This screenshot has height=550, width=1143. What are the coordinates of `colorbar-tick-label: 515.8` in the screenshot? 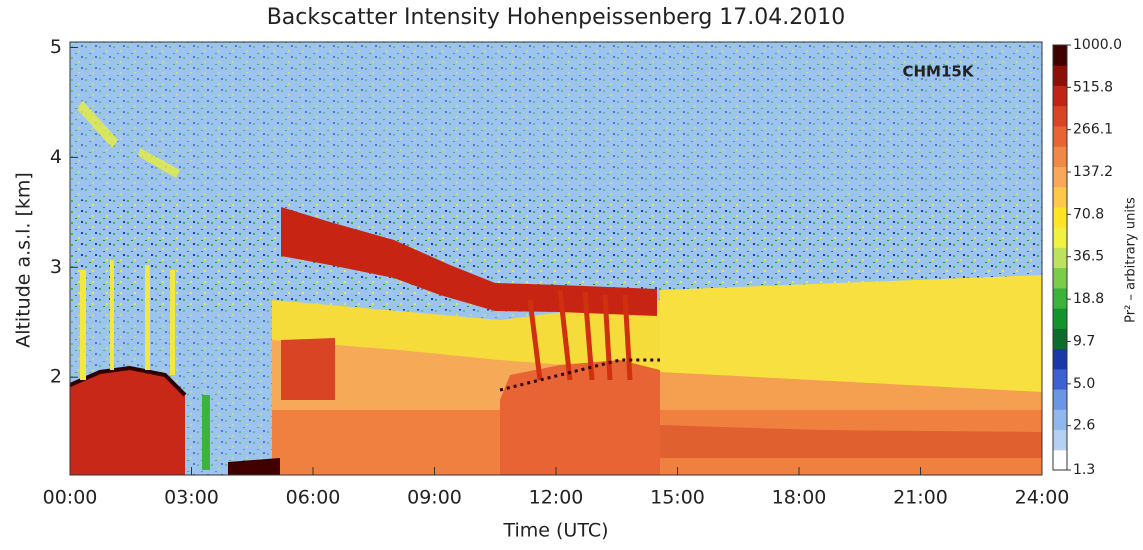 It's located at (1093, 87).